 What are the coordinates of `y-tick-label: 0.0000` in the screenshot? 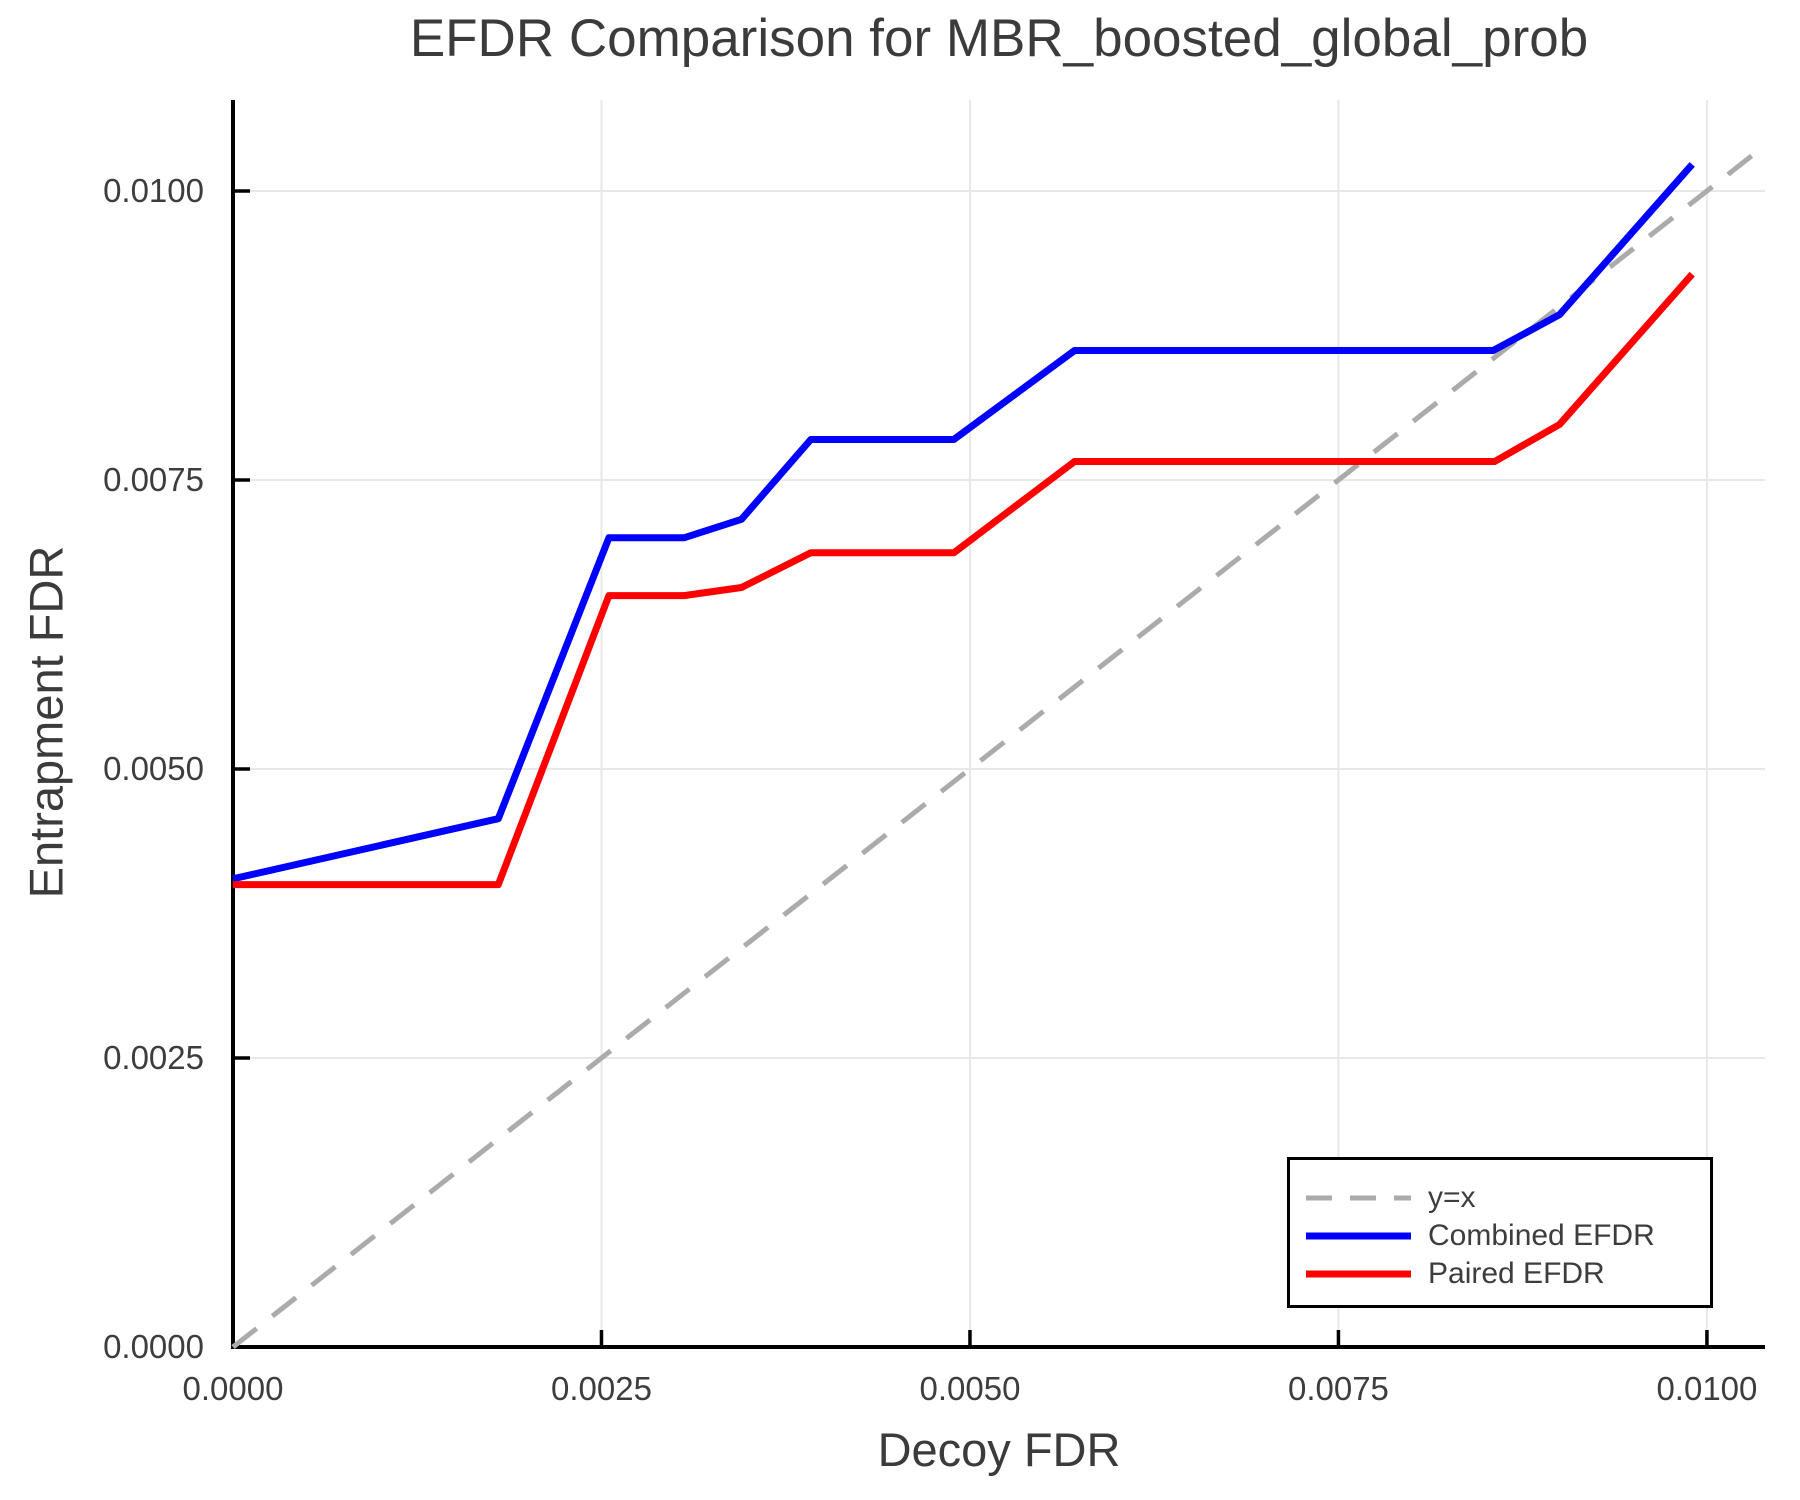 It's located at (153, 1346).